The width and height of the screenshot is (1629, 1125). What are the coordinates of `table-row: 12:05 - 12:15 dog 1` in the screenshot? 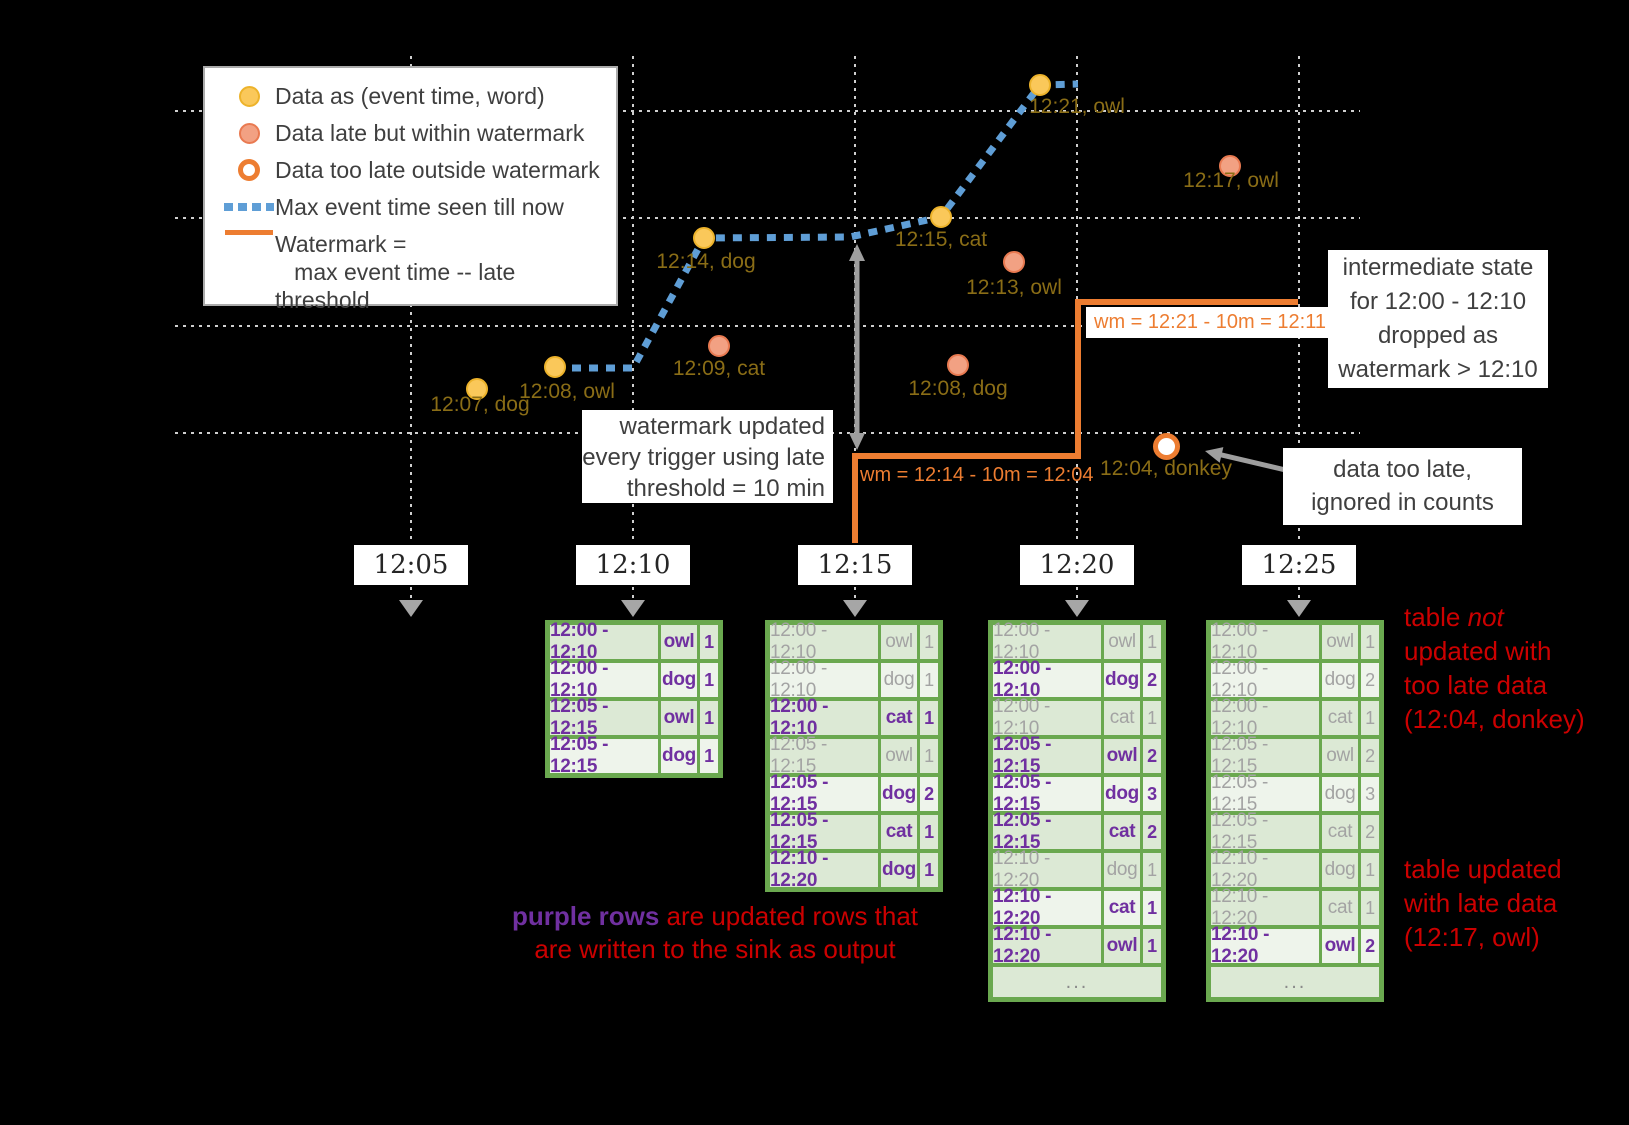 It's located at (634, 755).